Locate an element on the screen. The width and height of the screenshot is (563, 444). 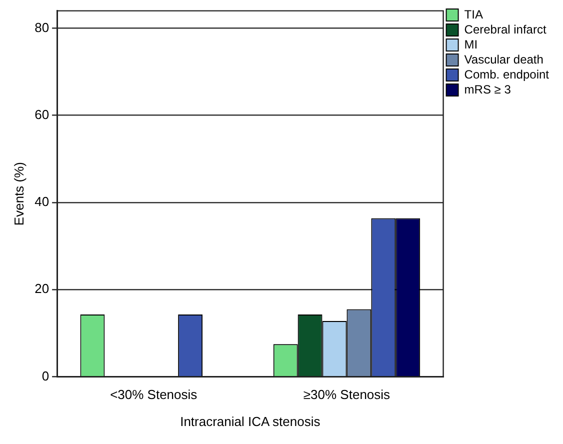
y-axis-title: Events (%) is located at coordinates (18, 194).